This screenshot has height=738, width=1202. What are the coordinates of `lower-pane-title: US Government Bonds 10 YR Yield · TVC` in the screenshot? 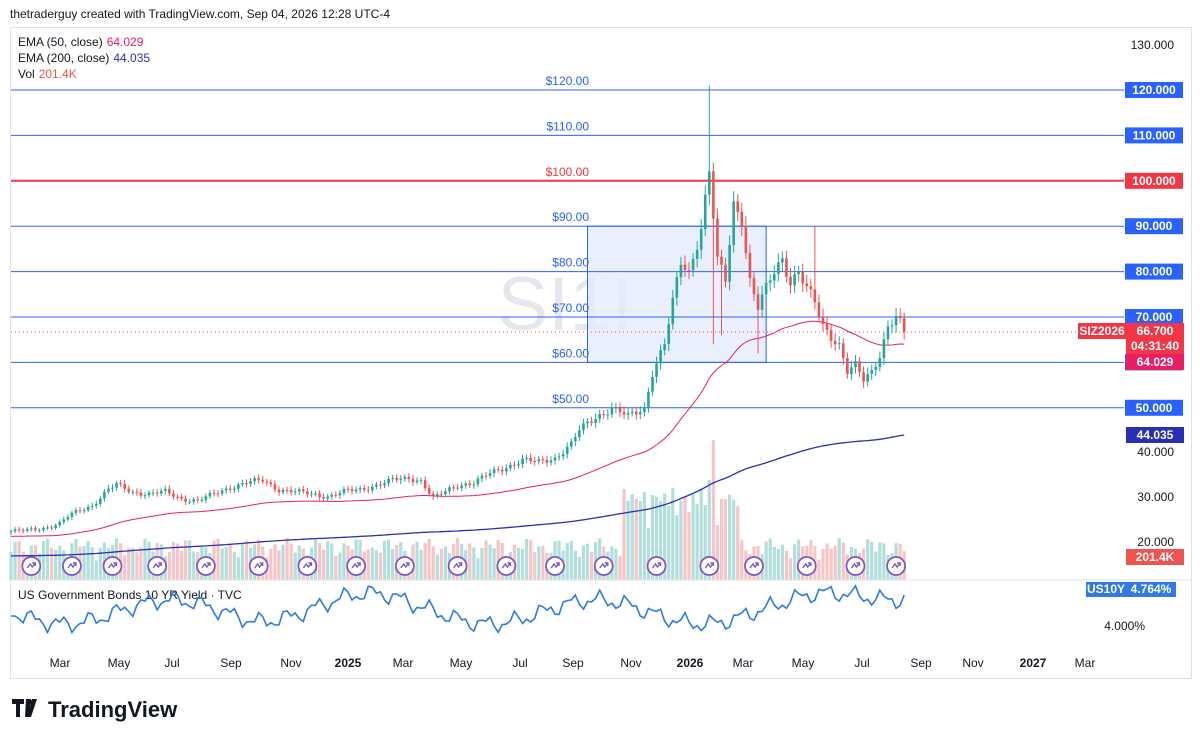 It's located at (130, 595).